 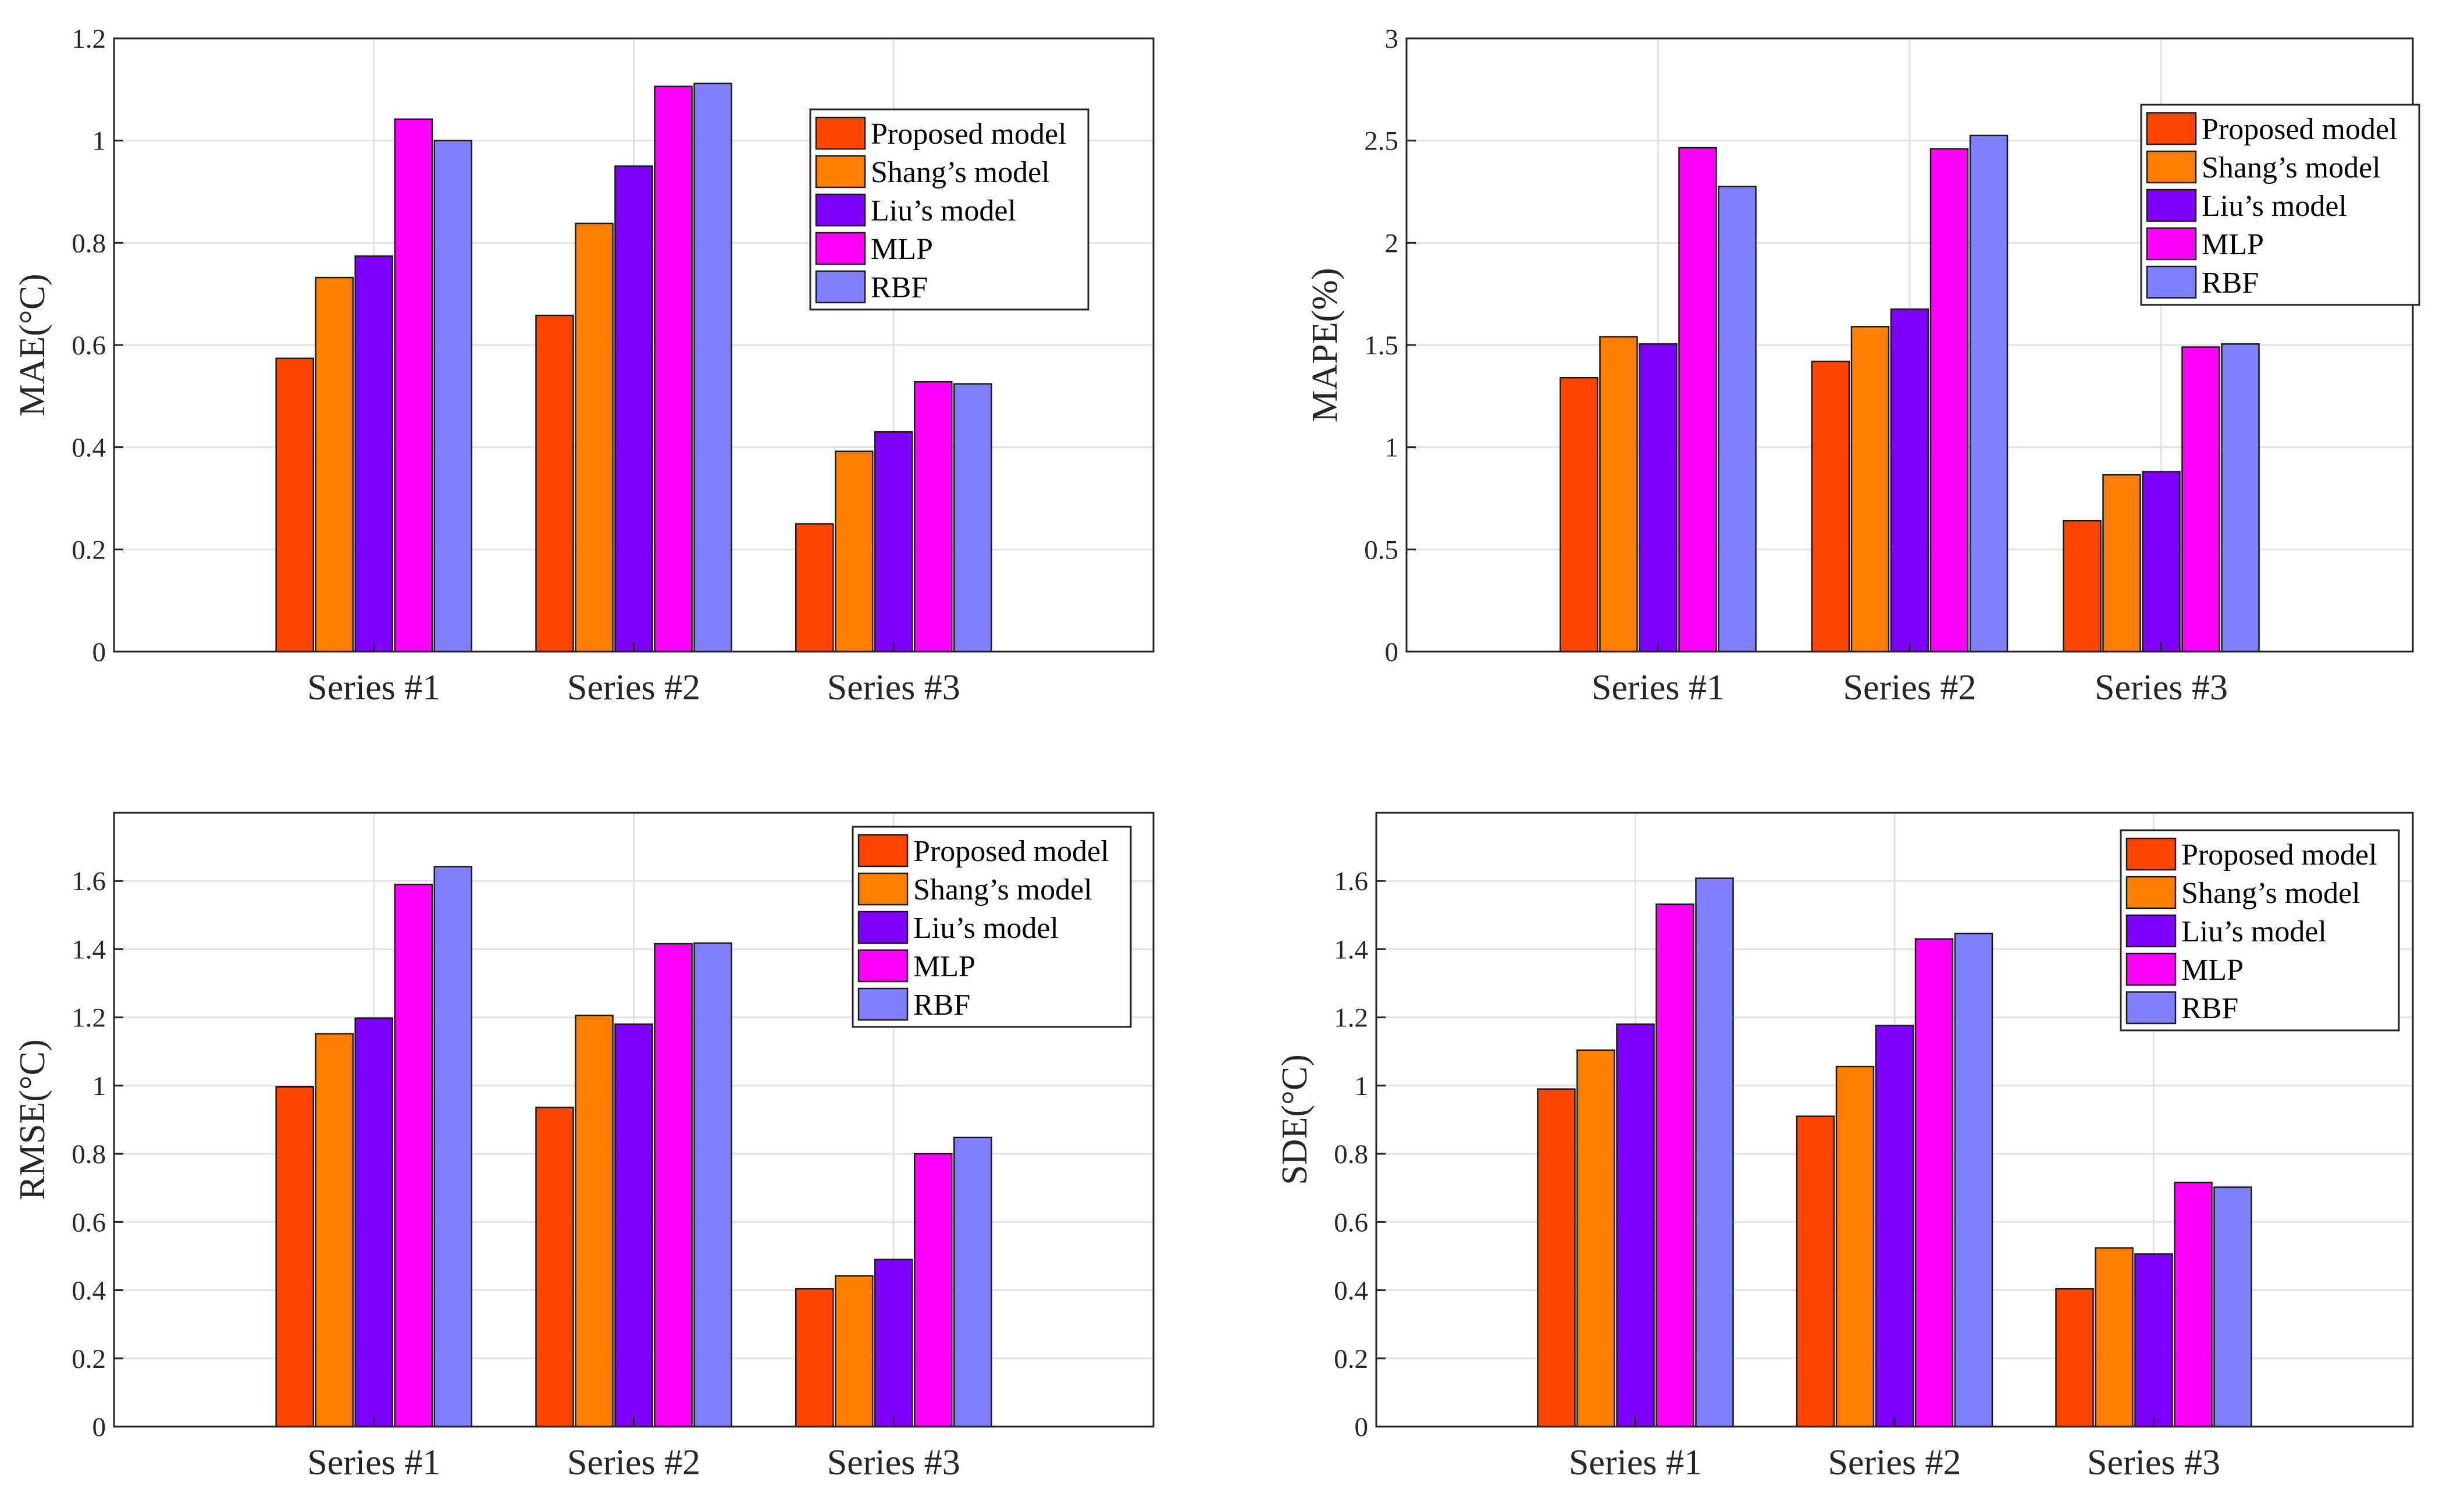 I want to click on y-tick-label: 2.5, so click(x=1381, y=141).